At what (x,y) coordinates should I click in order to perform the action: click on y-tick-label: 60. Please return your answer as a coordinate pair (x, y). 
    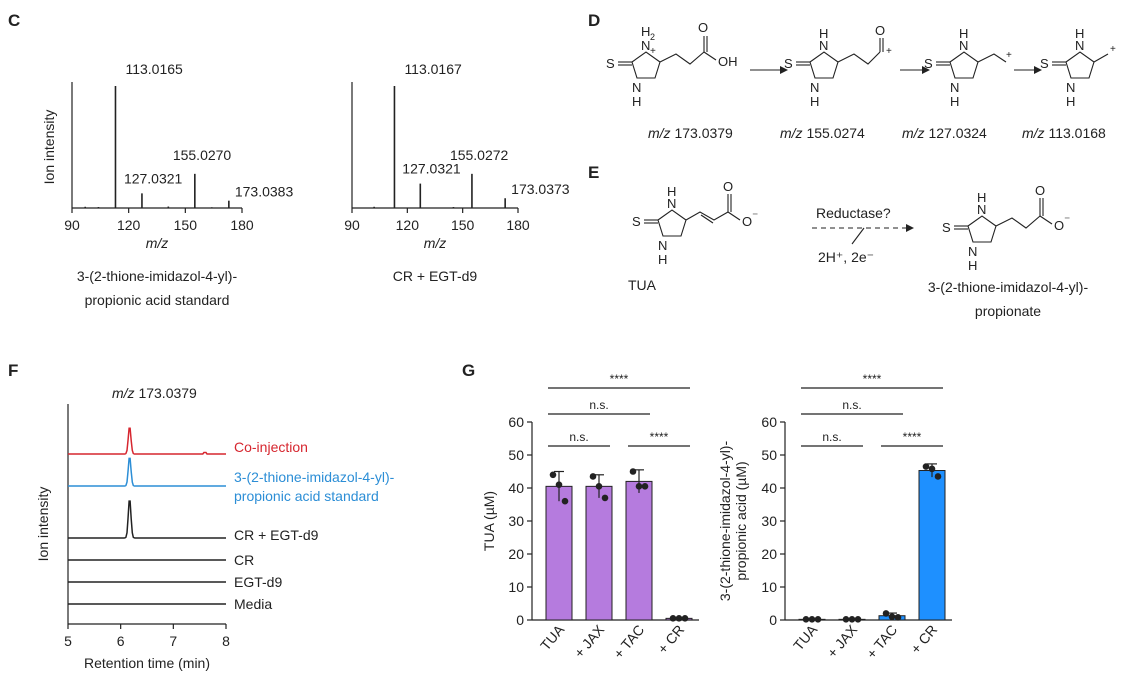
    Looking at the image, I should click on (769, 422).